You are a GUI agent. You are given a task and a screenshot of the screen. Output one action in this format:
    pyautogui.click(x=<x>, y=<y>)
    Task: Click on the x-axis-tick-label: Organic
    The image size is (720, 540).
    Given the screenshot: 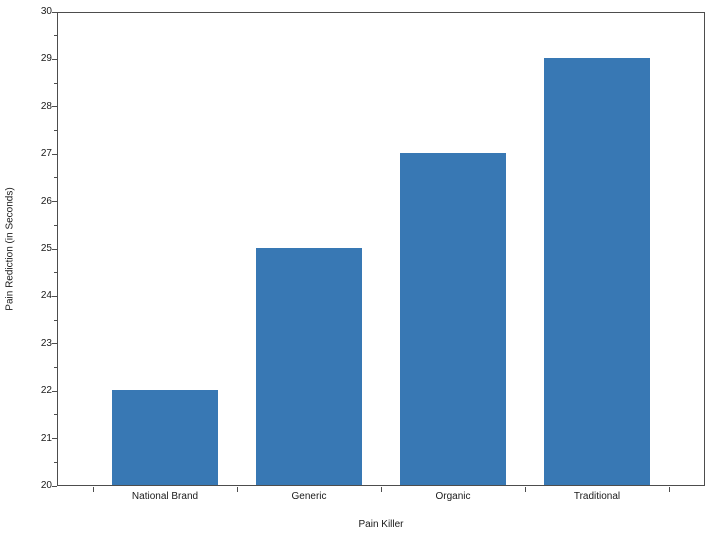 What is the action you would take?
    pyautogui.click(x=453, y=496)
    